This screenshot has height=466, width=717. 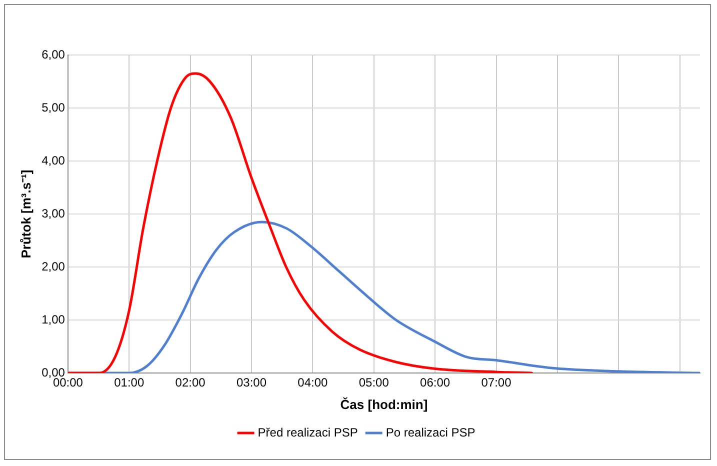 What do you see at coordinates (431, 432) in the screenshot?
I see `legend-label: Po realizaci PSP` at bounding box center [431, 432].